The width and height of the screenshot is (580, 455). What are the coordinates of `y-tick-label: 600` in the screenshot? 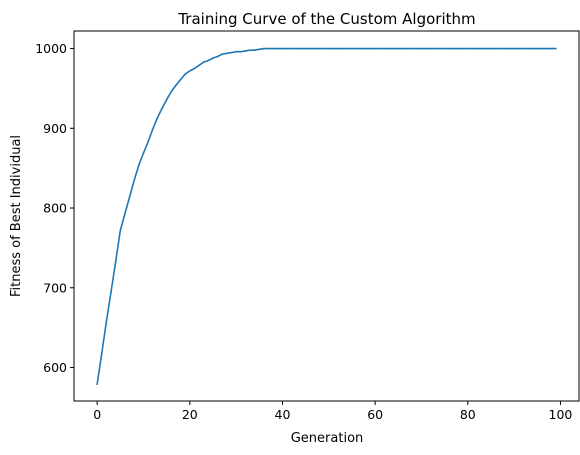 It's located at (55, 367).